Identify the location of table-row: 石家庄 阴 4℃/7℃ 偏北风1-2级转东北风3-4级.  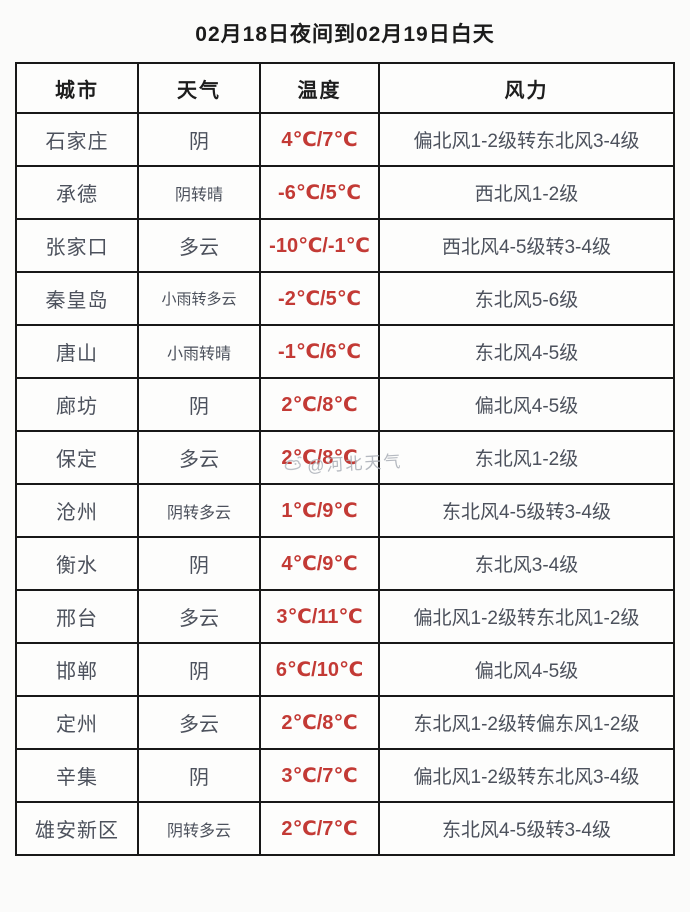
(345, 139).